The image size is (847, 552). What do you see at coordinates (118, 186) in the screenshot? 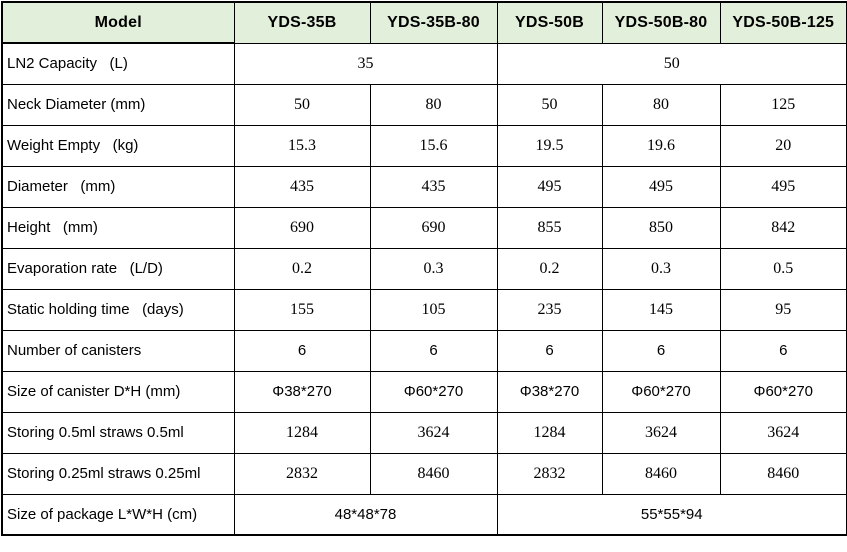
I see `row-label: Diameter (mm)` at bounding box center [118, 186].